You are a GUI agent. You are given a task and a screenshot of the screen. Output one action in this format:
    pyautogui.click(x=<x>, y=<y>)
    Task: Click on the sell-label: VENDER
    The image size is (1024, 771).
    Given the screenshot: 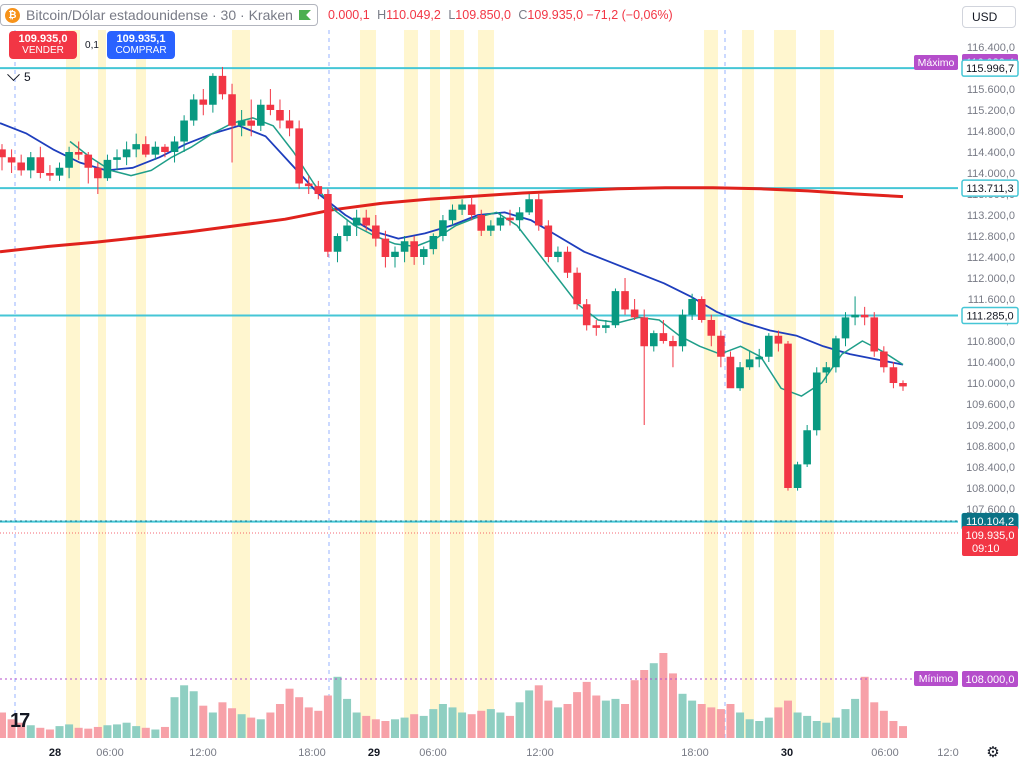 What is the action you would take?
    pyautogui.click(x=43, y=50)
    